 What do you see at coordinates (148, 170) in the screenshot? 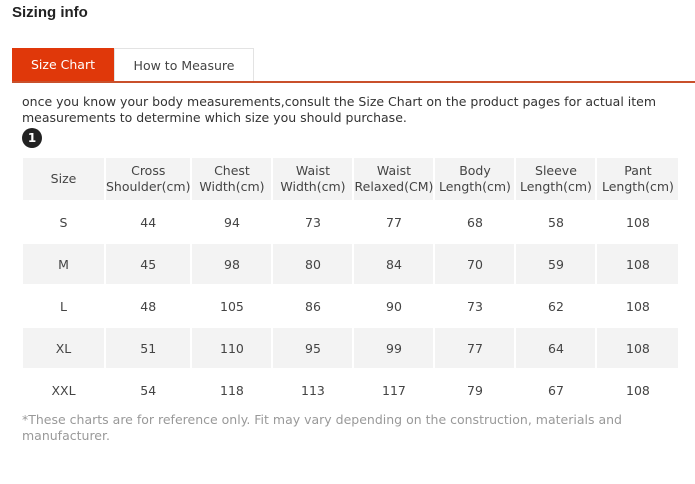
I see `column-header-text: Cross` at bounding box center [148, 170].